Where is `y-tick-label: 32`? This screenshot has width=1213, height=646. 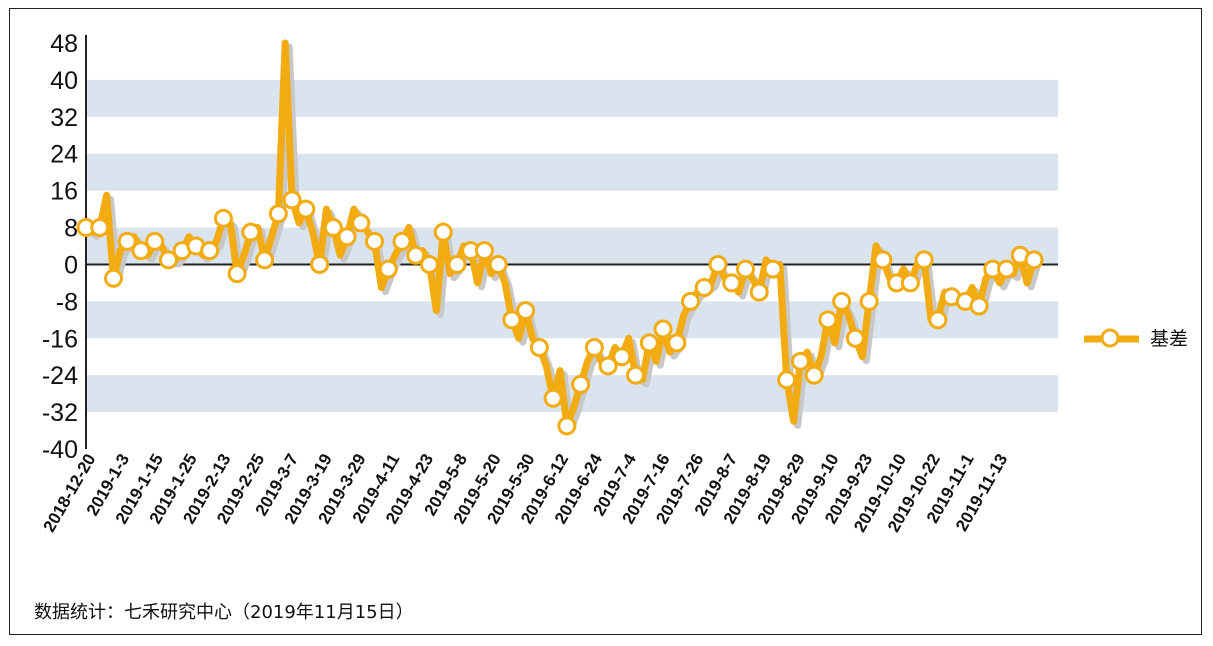
y-tick-label: 32 is located at coordinates (64, 118).